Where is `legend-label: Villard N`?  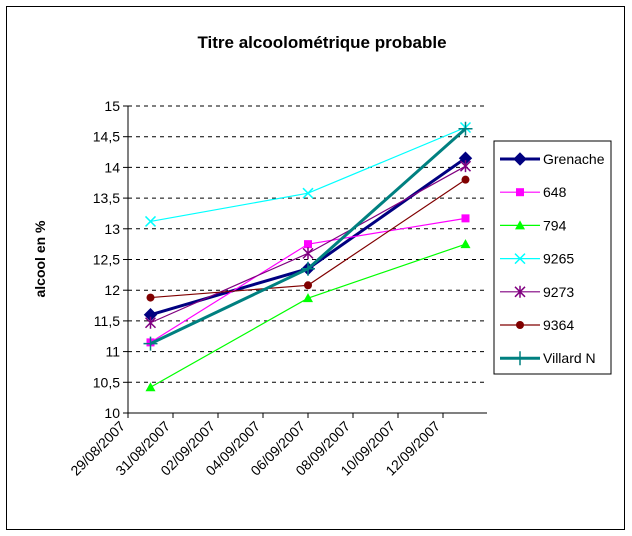
legend-label: Villard N is located at coordinates (569, 358).